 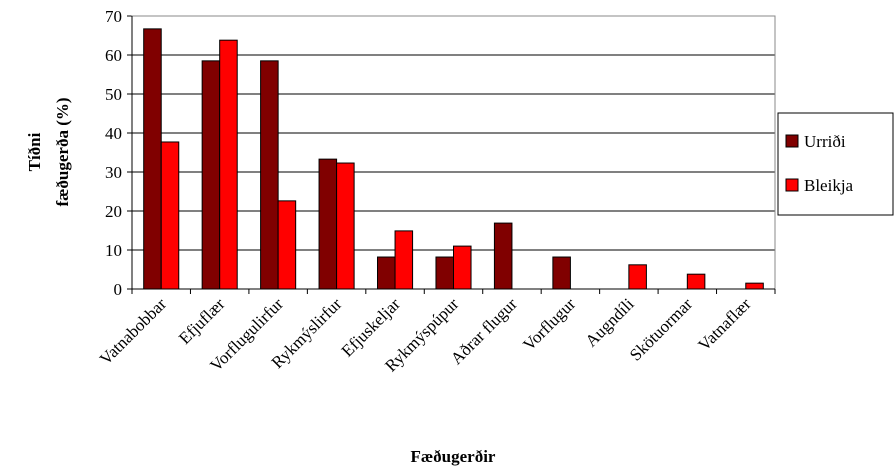 What do you see at coordinates (113, 16) in the screenshot?
I see `y-tick-label: 70` at bounding box center [113, 16].